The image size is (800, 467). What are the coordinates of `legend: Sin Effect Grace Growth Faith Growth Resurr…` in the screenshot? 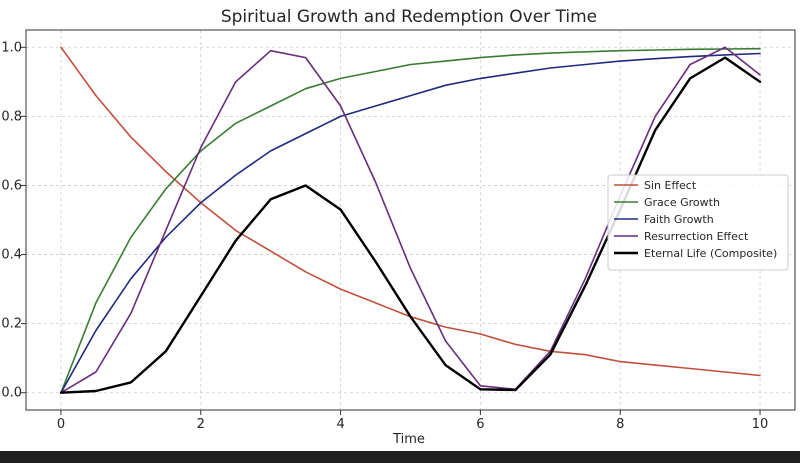 It's located at (698, 222).